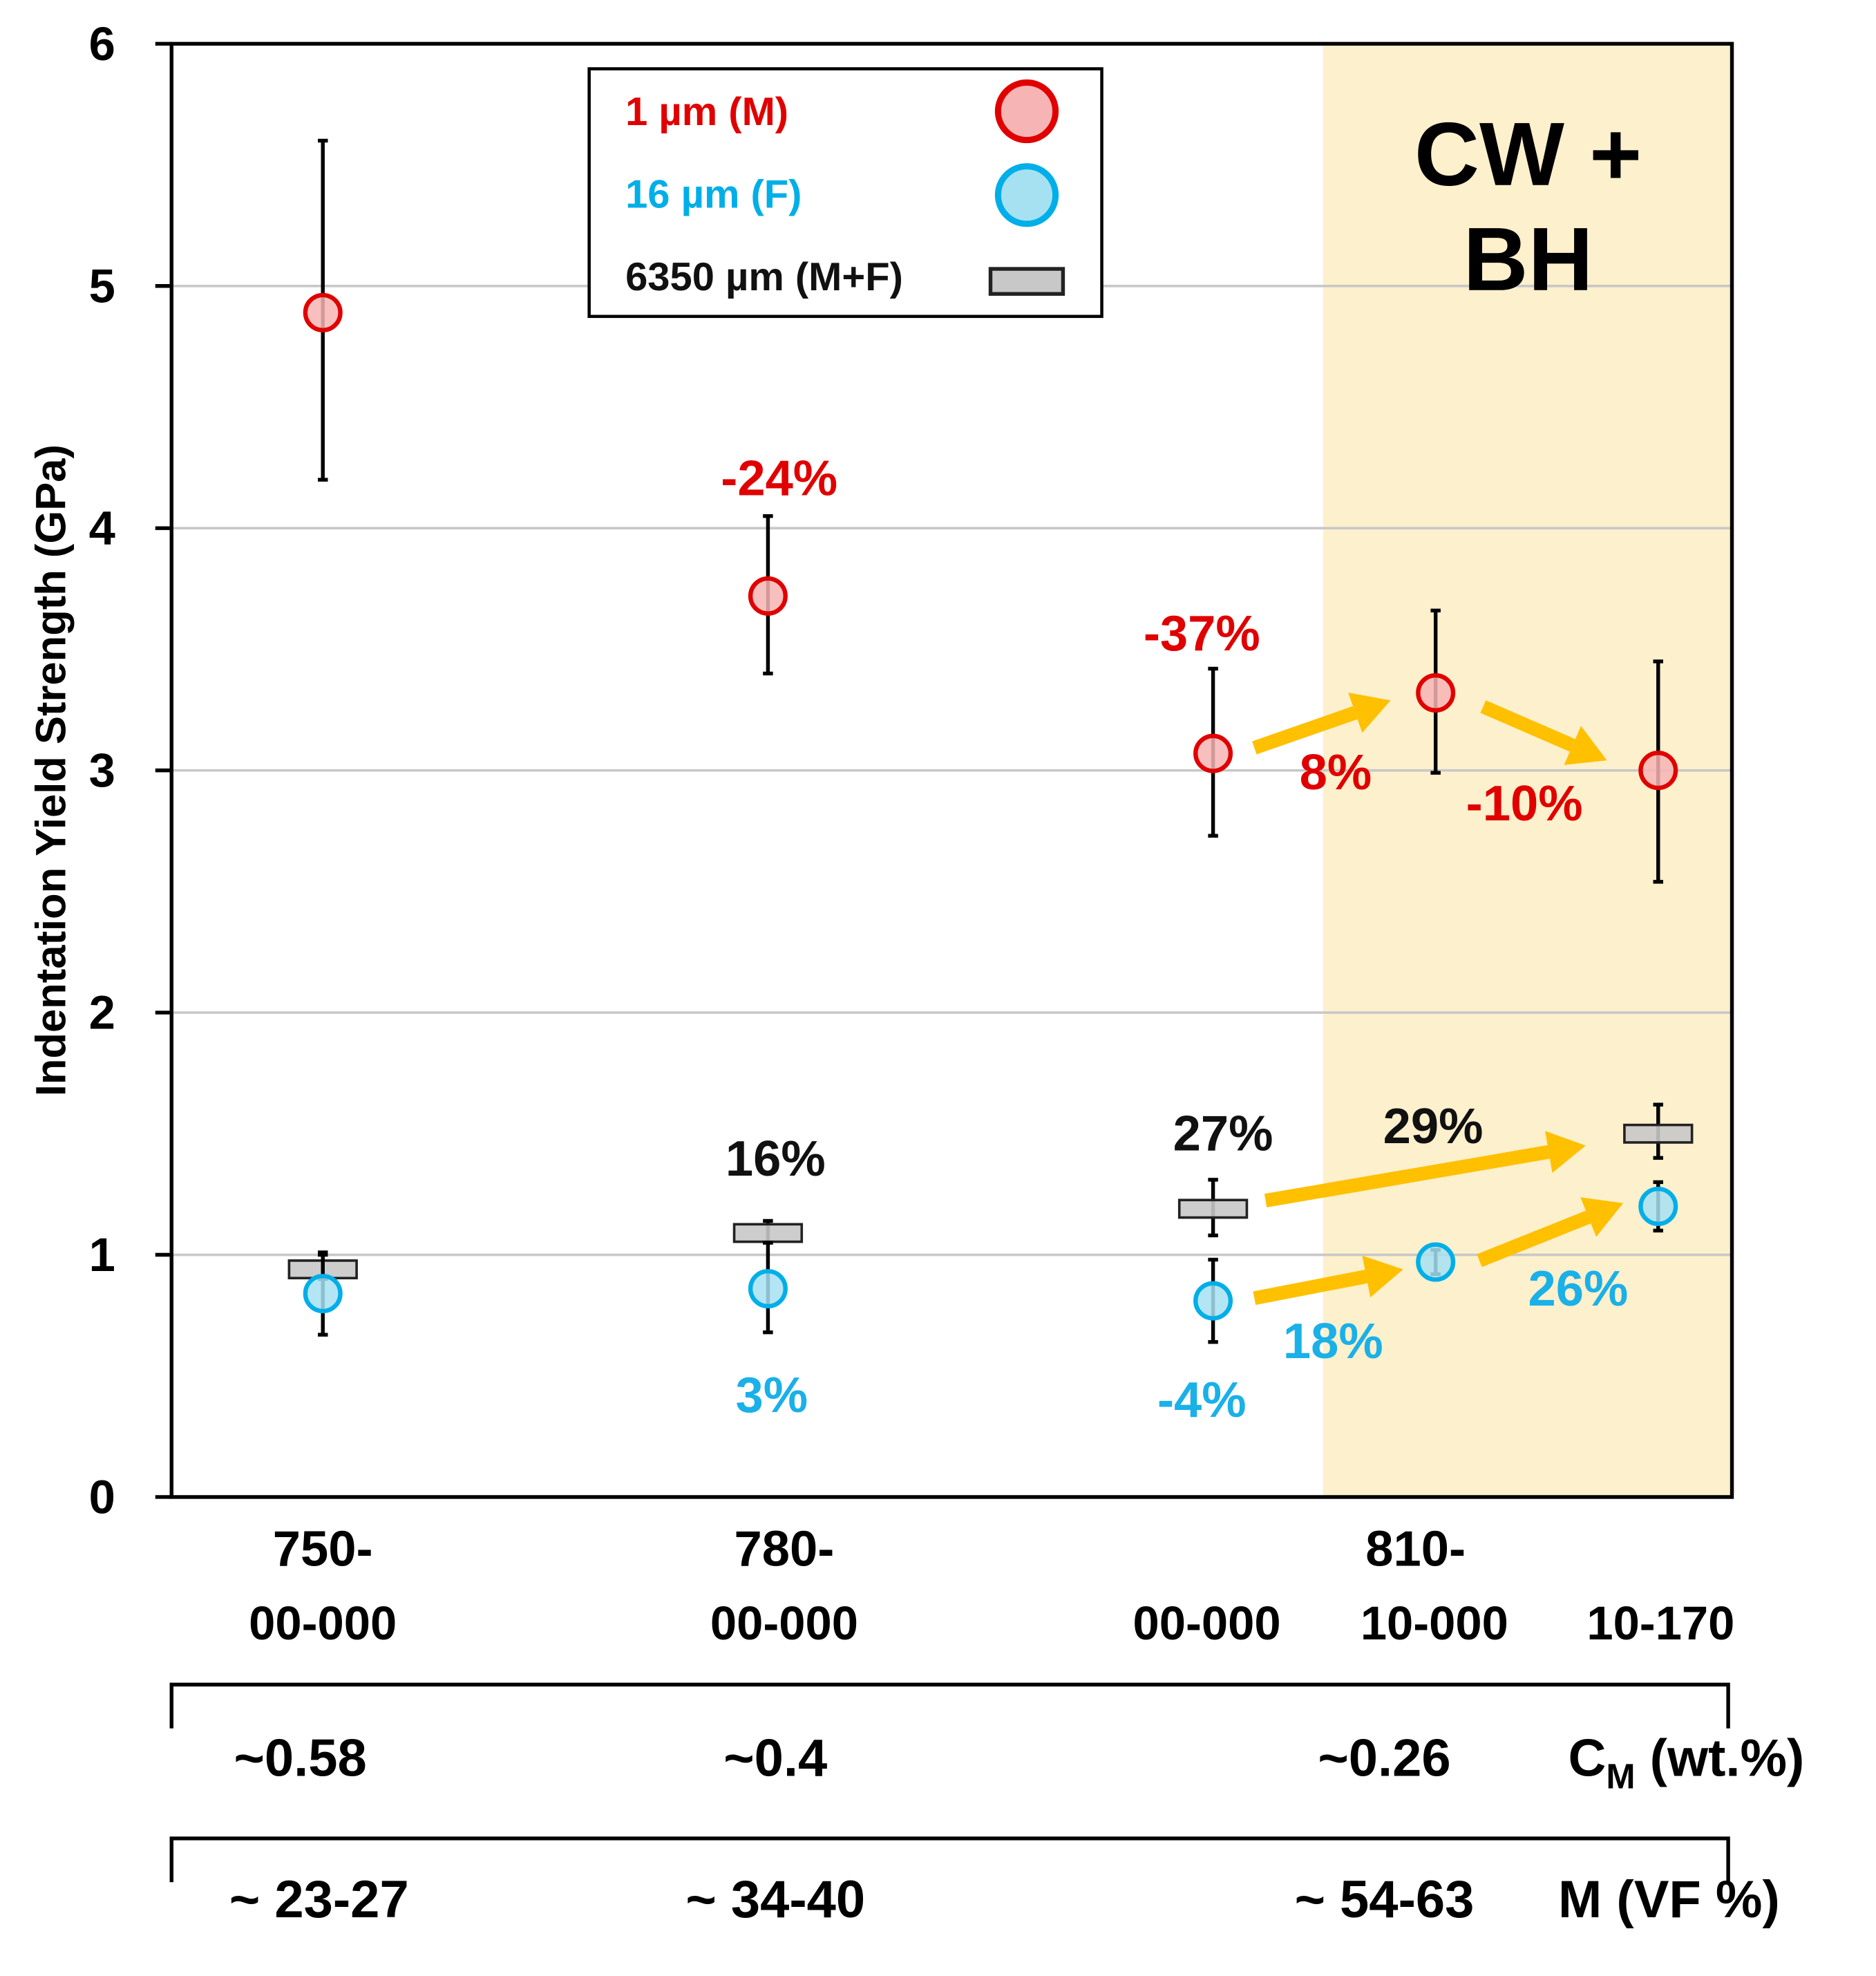 This screenshot has height=1976, width=1876. What do you see at coordinates (776, 1159) in the screenshot?
I see `percent-change-label: 16%` at bounding box center [776, 1159].